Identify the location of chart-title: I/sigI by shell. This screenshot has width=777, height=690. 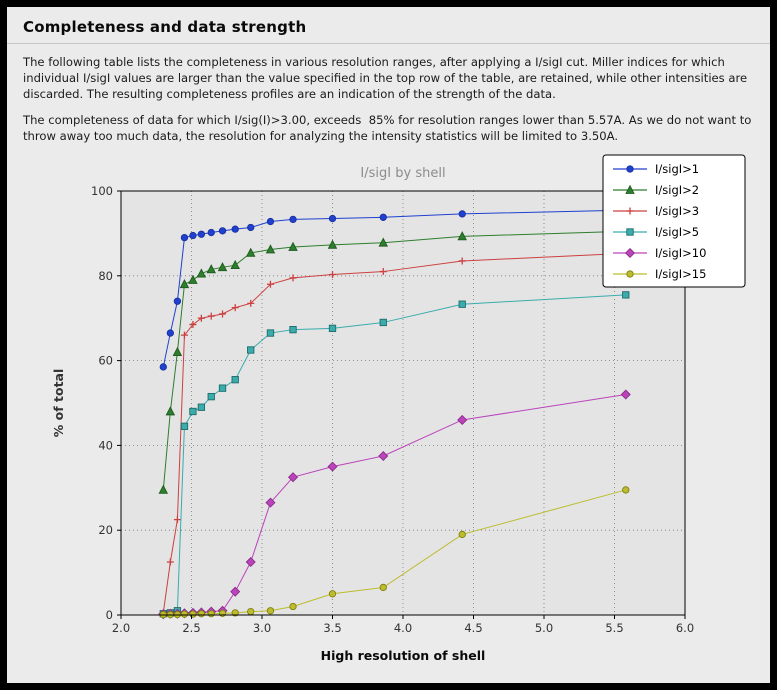
(402, 173).